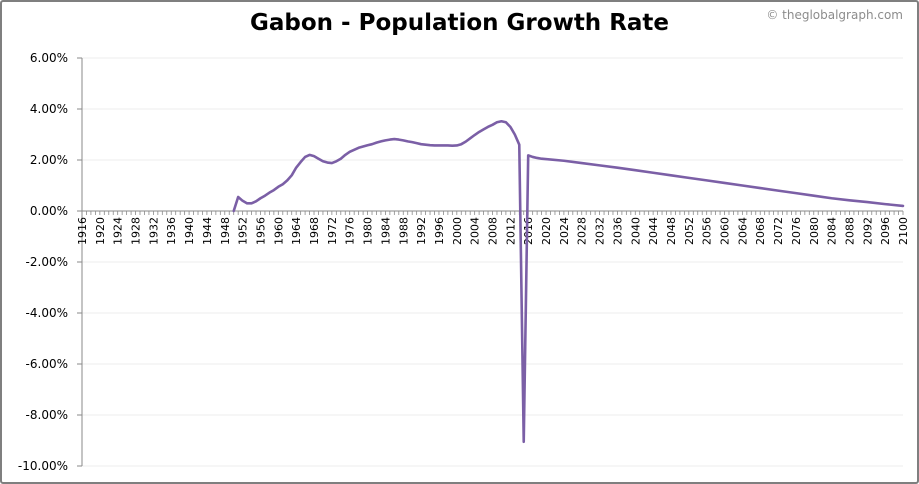  I want to click on x-tick-label: 1944, so click(207, 231).